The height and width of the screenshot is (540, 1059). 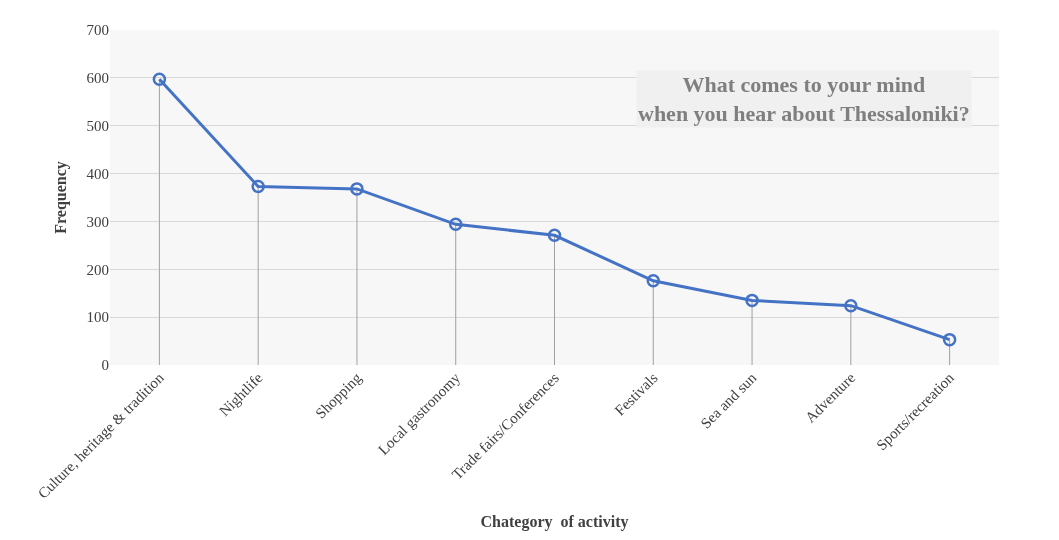 I want to click on y-tick-label: 300, so click(x=97, y=221).